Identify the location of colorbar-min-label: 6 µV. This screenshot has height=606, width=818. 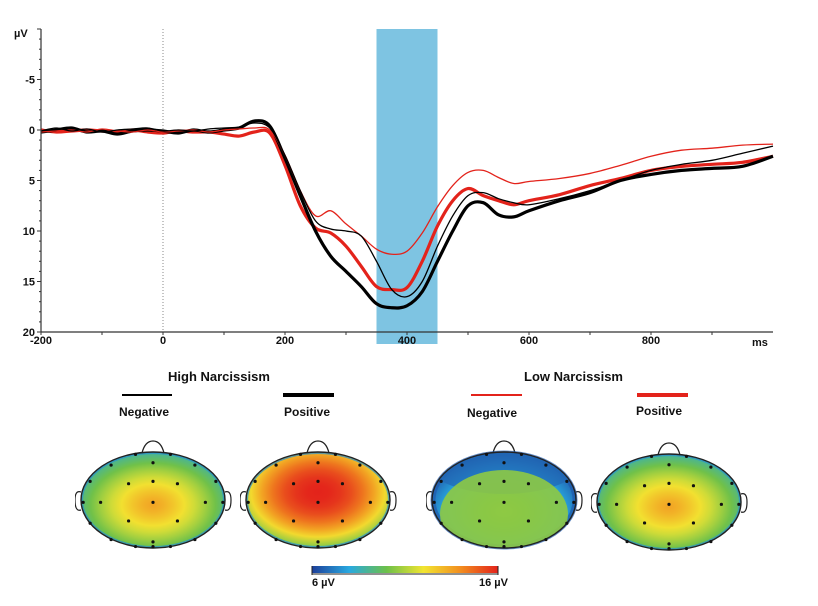
(323, 583).